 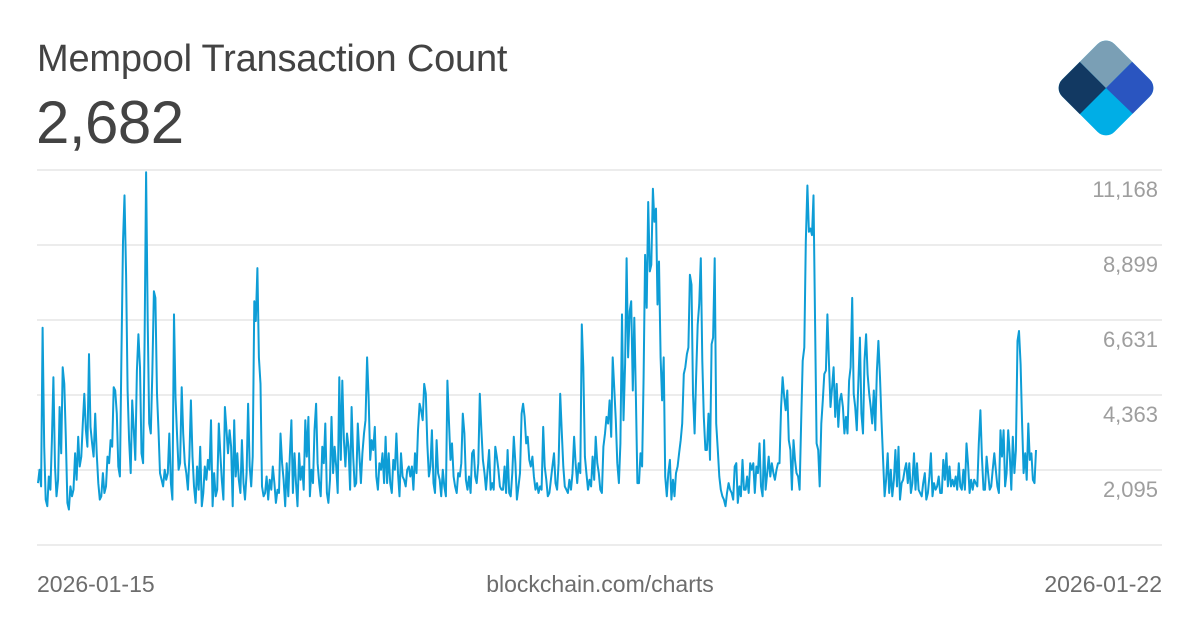 I want to click on y-axis-label: 6,631, so click(x=1130, y=339).